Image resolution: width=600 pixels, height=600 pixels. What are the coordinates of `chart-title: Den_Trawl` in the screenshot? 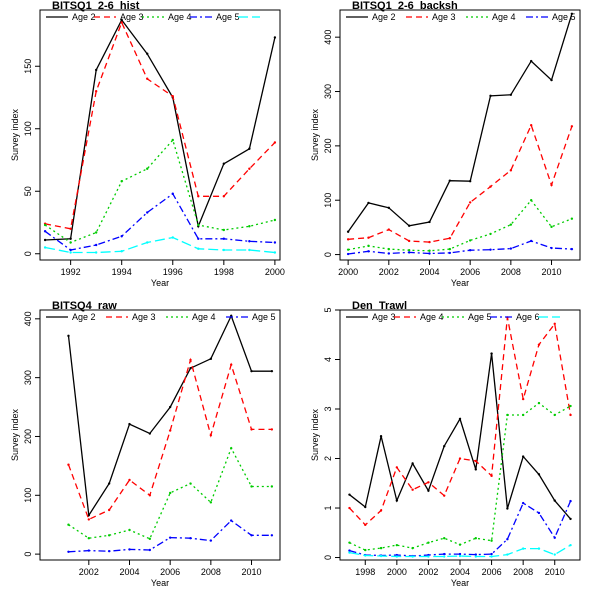 It's located at (379, 306).